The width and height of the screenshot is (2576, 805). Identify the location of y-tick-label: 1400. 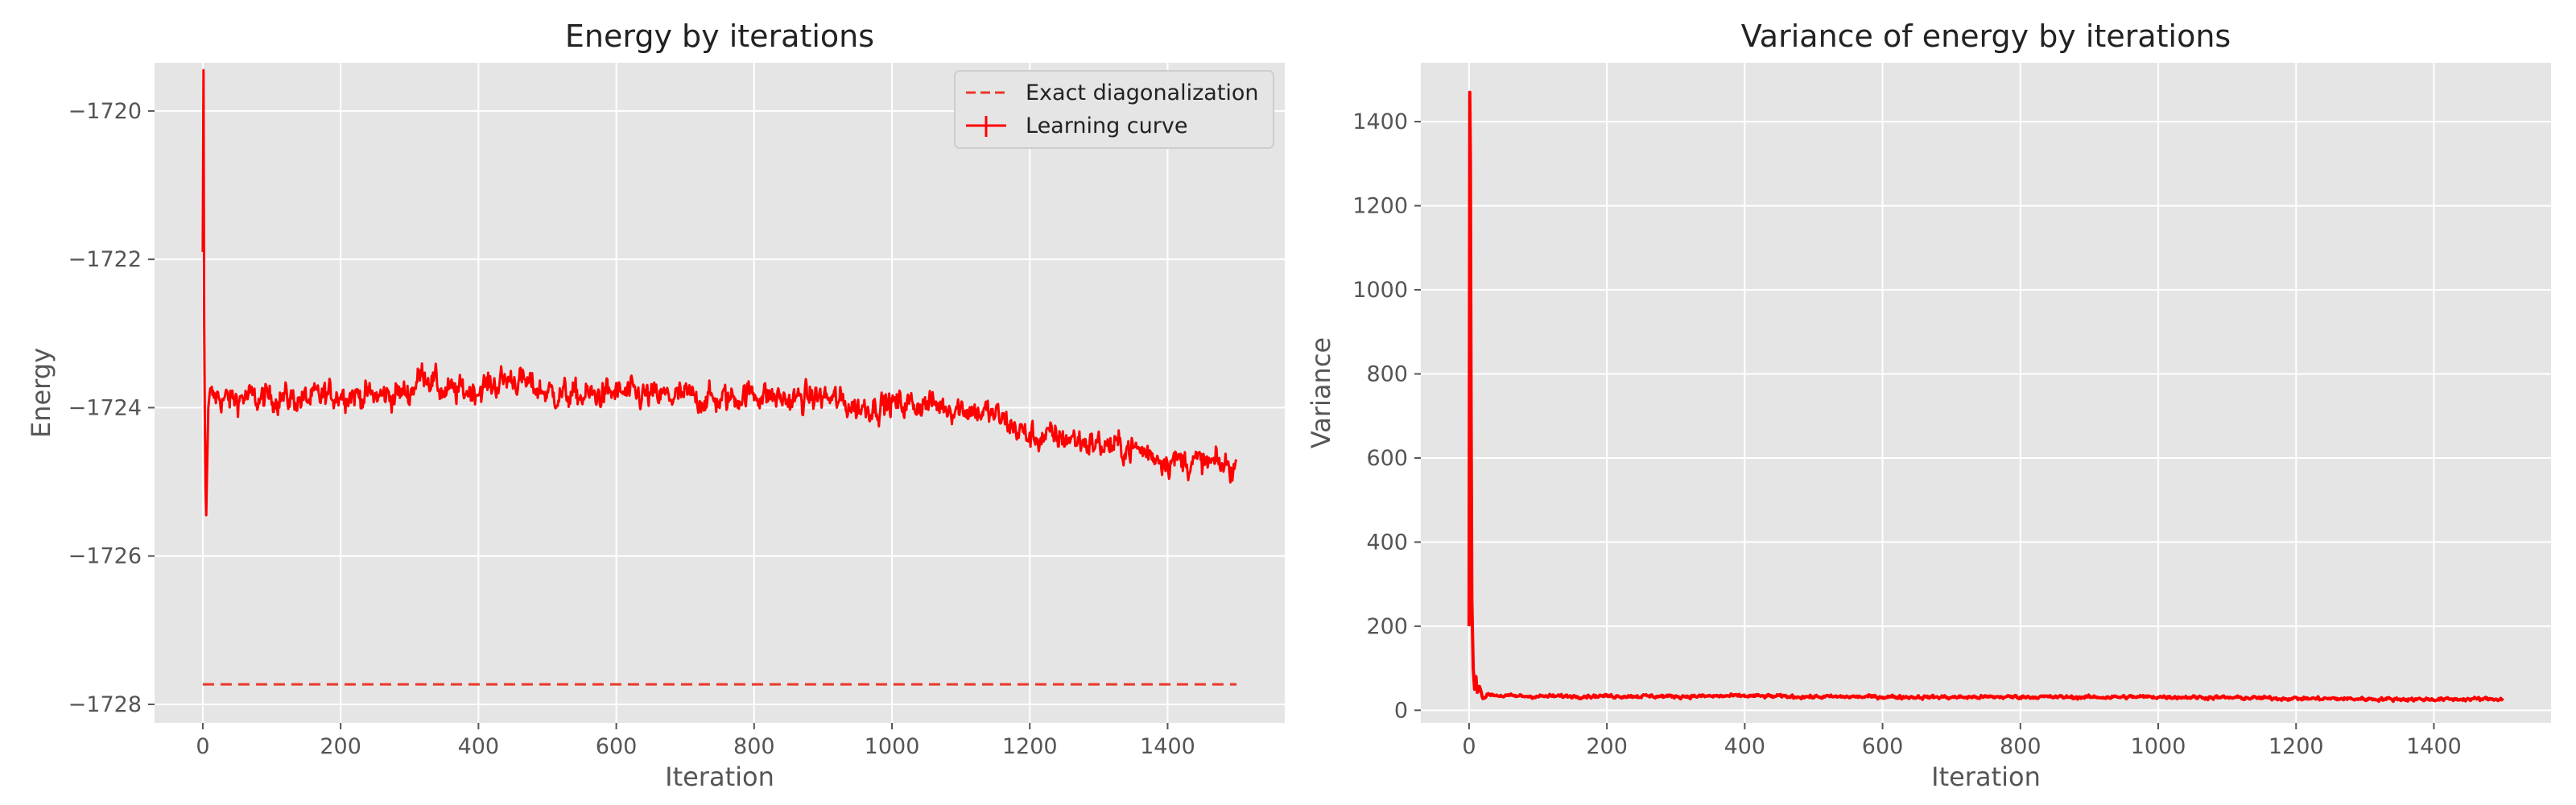
(1380, 121).